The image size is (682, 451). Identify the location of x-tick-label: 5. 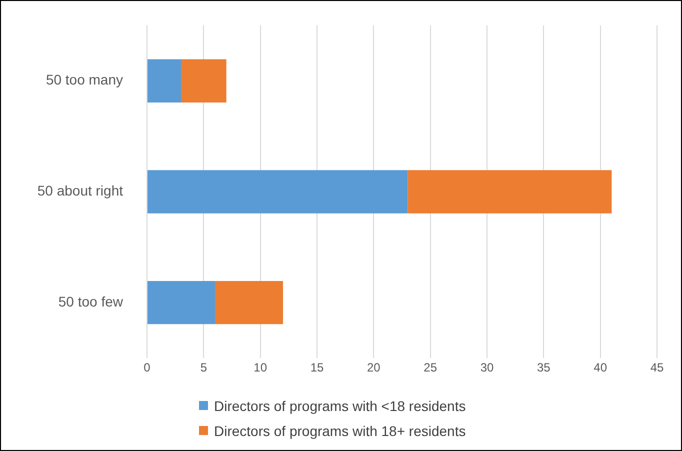
(204, 367).